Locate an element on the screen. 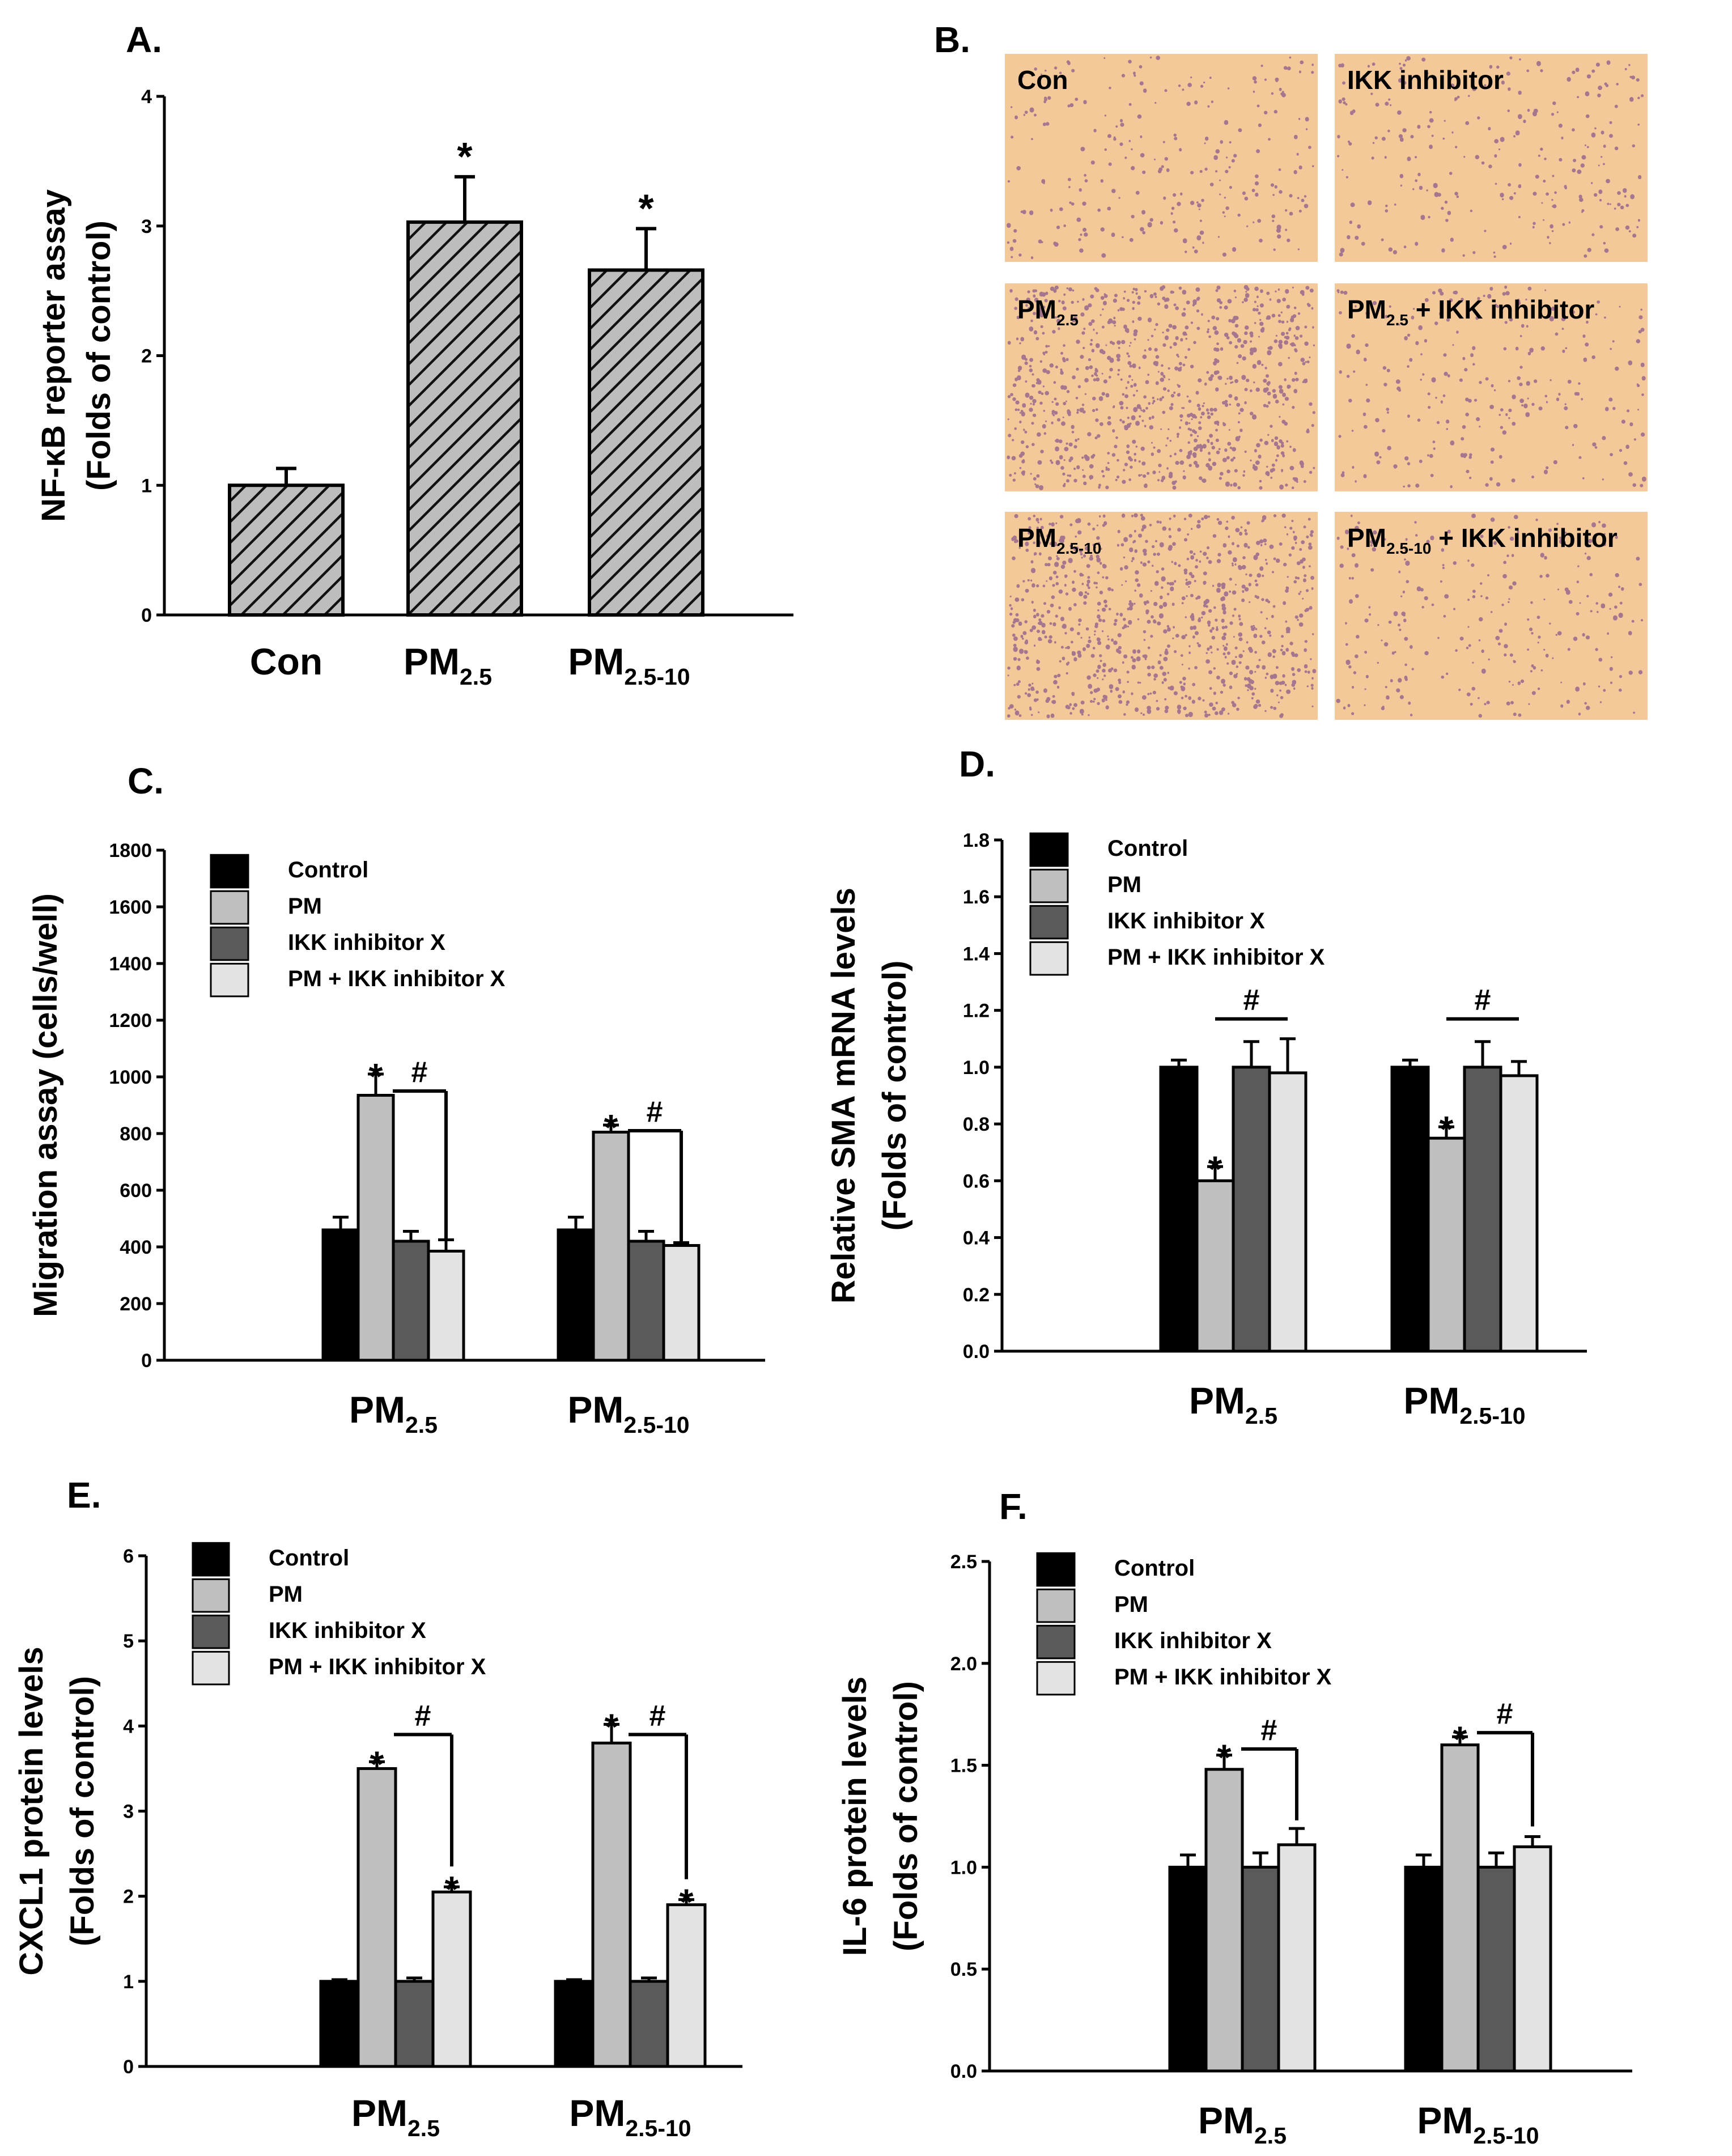  micrograph-label-main: Con is located at coordinates (1042, 80).